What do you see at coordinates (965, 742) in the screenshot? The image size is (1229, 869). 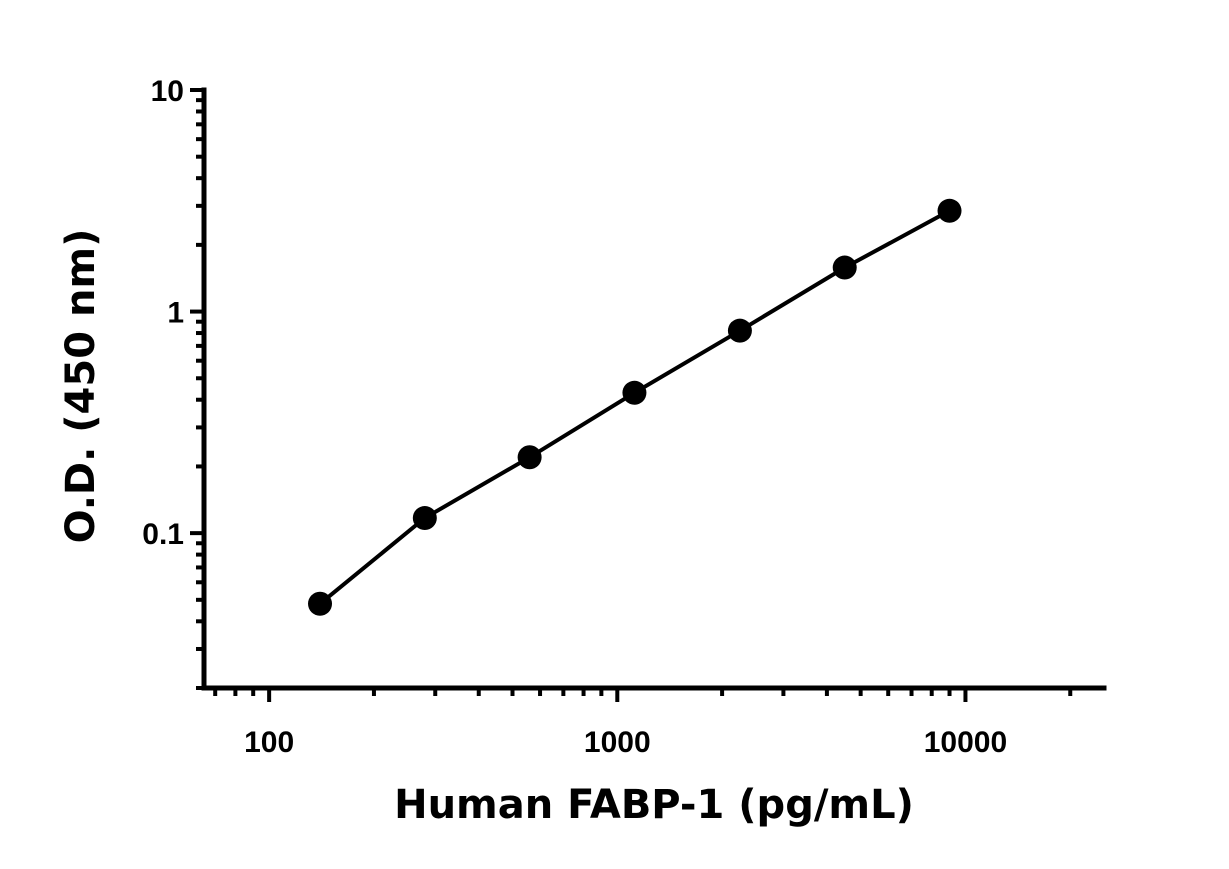 I see `x-tick-label: 10000` at bounding box center [965, 742].